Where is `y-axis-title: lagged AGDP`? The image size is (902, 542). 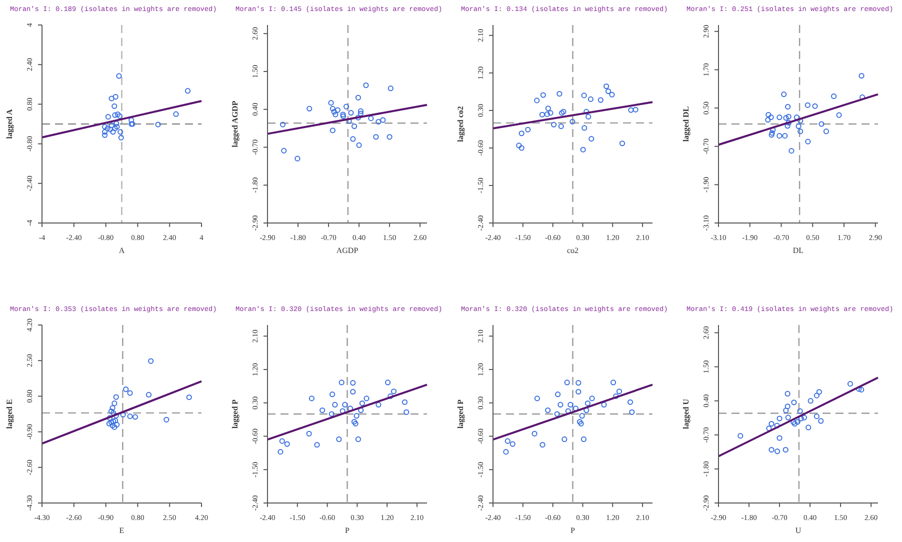 y-axis-title: lagged AGDP is located at coordinates (235, 124).